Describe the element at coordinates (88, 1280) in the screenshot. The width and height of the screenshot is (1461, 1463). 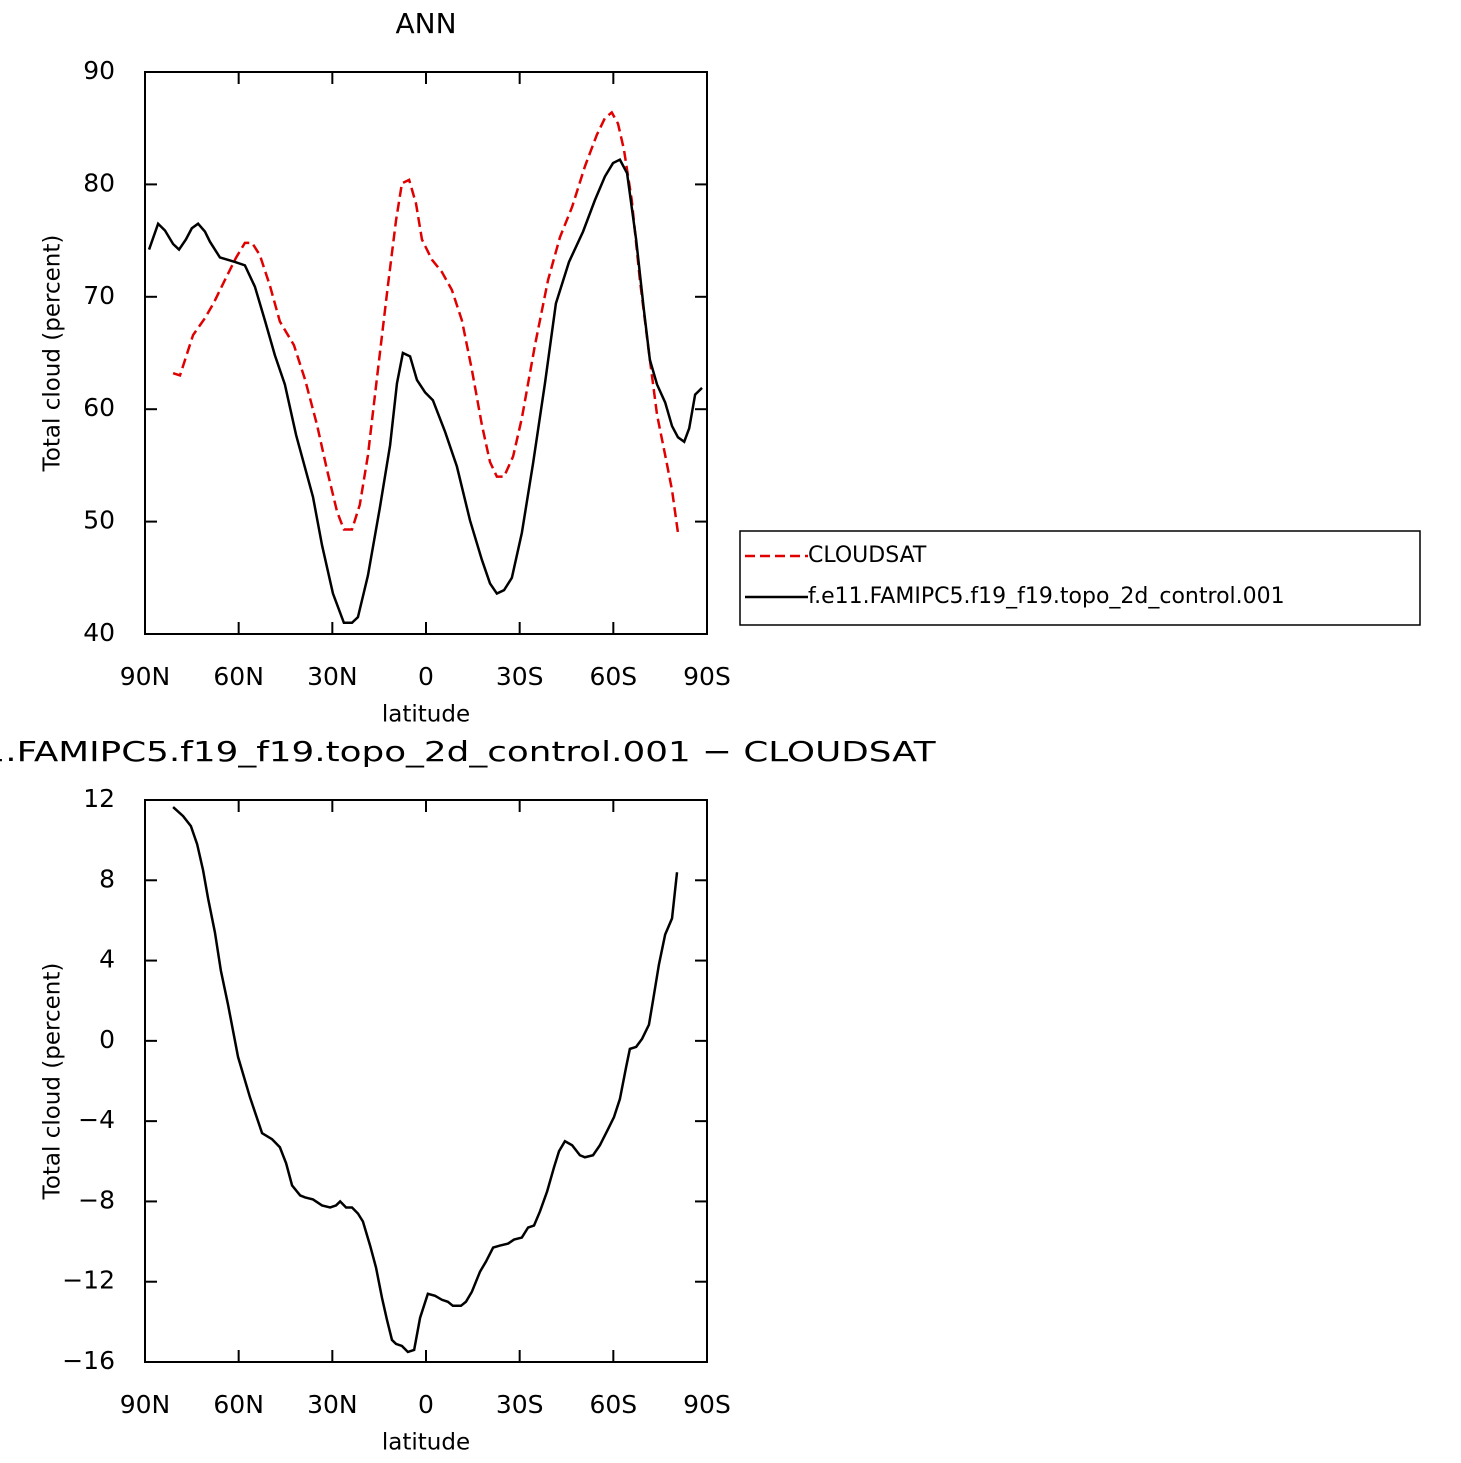
I see `y-tick-label: −12` at that location.